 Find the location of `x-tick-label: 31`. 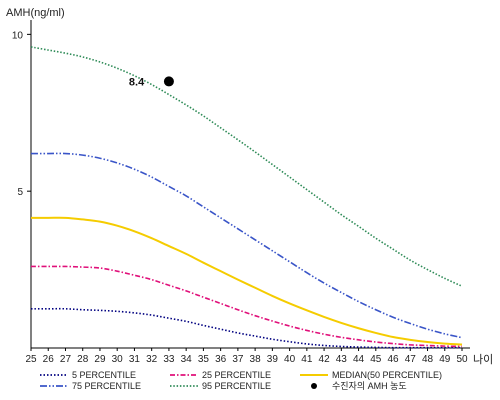

x-tick-label: 31 is located at coordinates (135, 359).